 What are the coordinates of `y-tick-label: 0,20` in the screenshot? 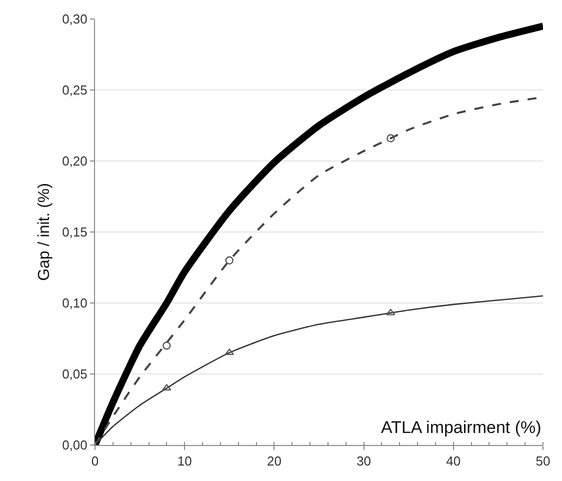 It's located at (75, 161).